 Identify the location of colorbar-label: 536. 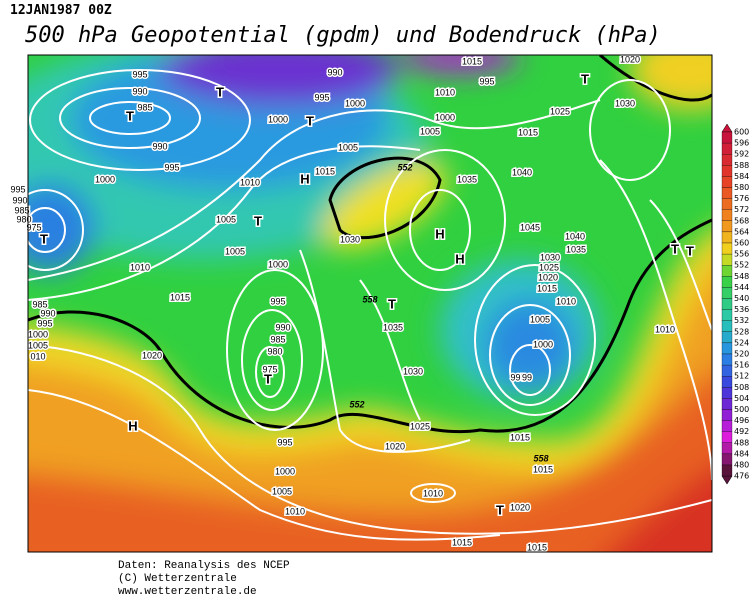
(741, 309).